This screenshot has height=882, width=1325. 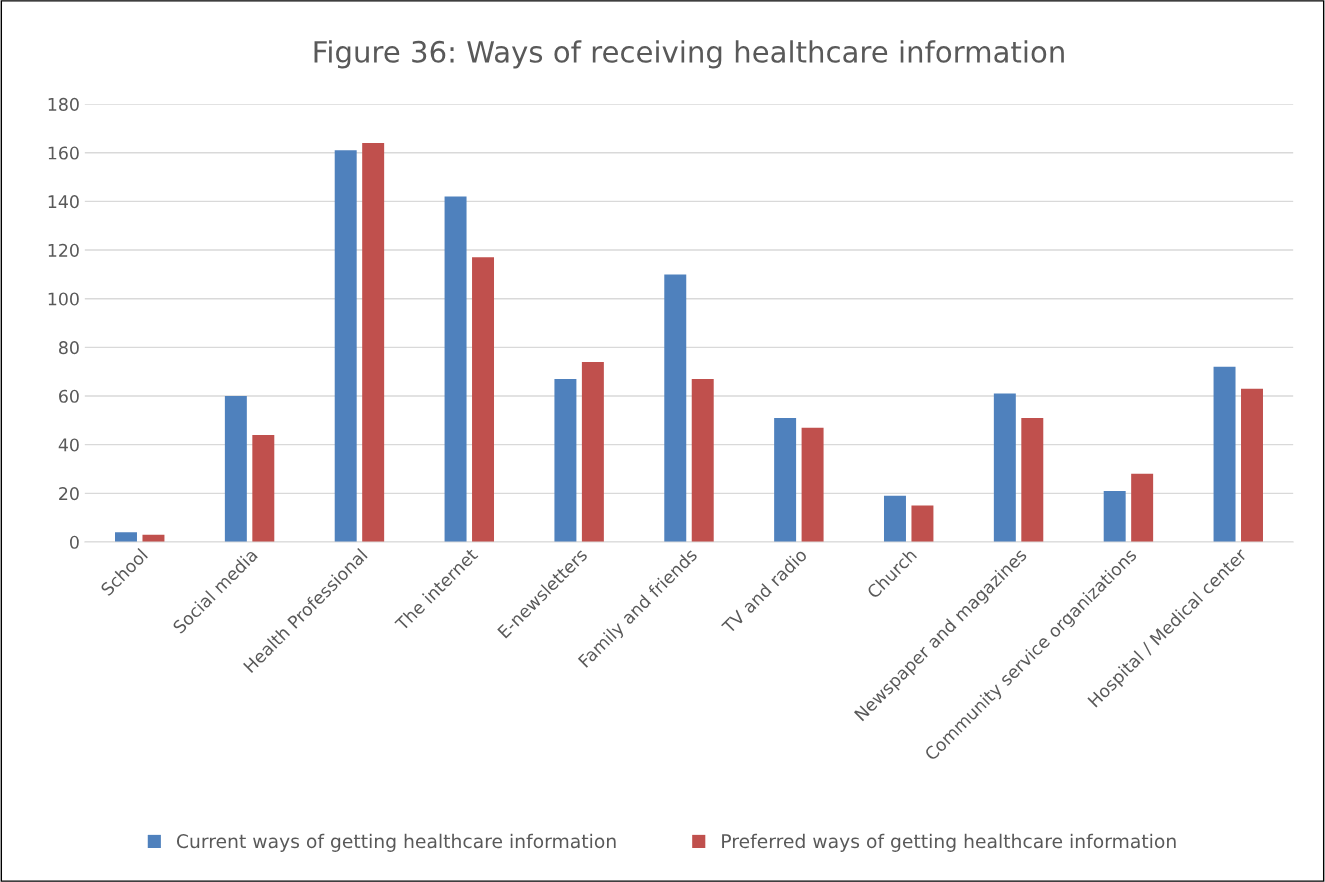 I want to click on y-tick-label: 80, so click(x=69, y=348).